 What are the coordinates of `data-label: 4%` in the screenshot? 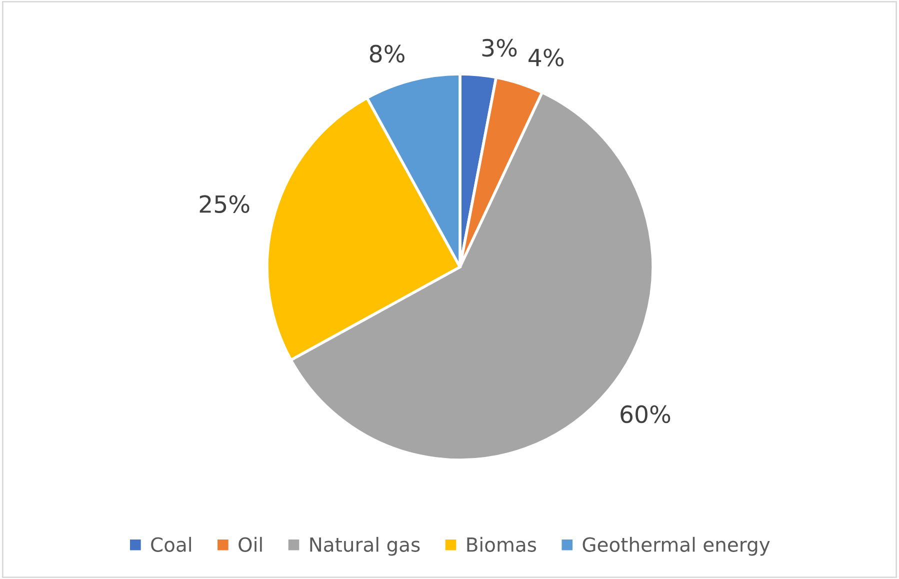 It's located at (546, 57).